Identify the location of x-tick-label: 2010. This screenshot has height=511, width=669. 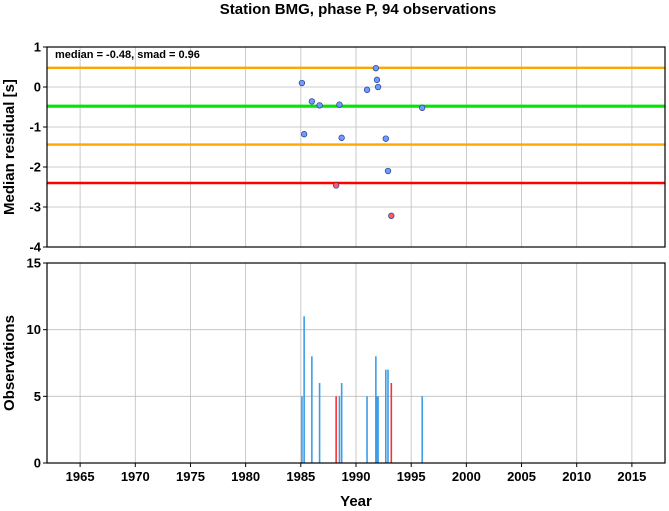
(576, 476).